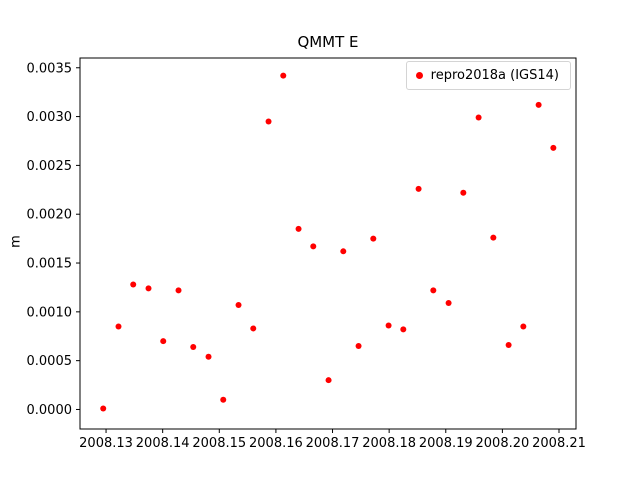 This screenshot has height=480, width=640. What do you see at coordinates (50, 312) in the screenshot?
I see `y-tick-label: 0.0010` at bounding box center [50, 312].